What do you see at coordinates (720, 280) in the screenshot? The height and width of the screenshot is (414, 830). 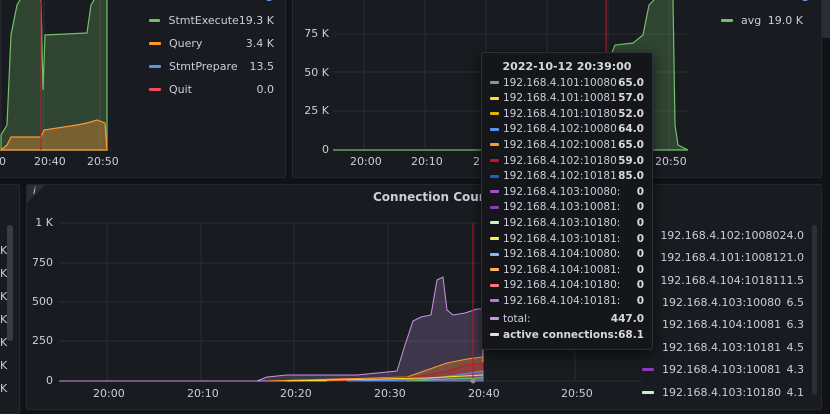 I see `legend-name: 192.168.4.104:10181` at bounding box center [720, 280].